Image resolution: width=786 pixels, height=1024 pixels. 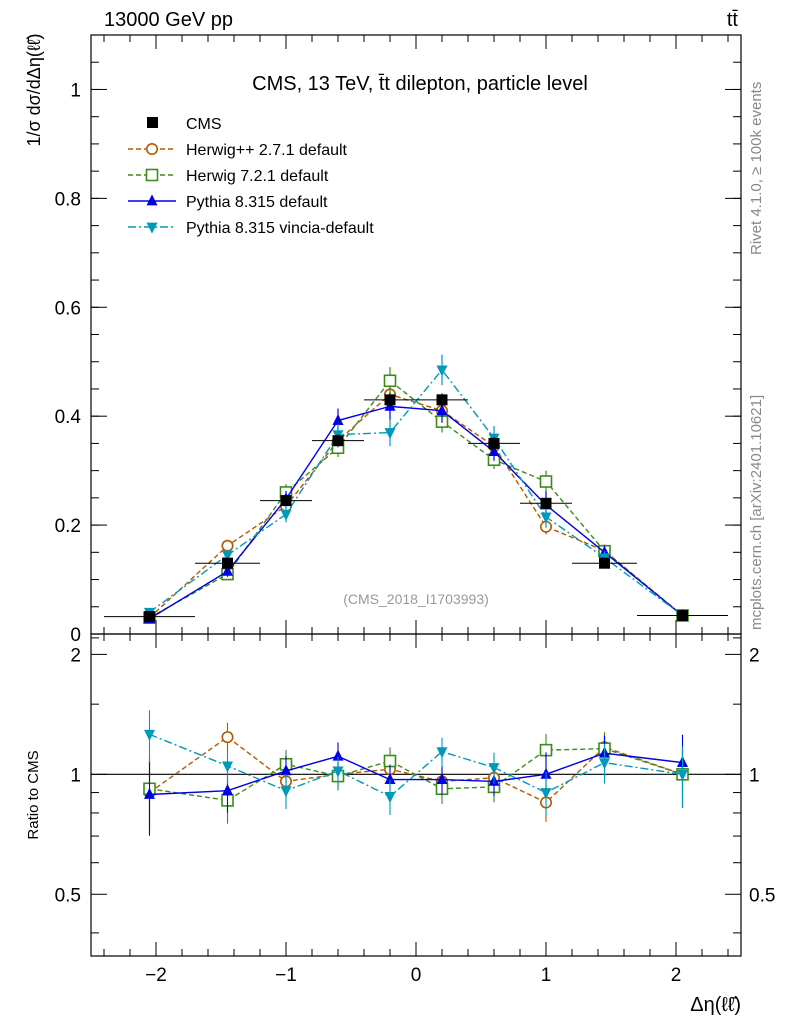 I want to click on ratio-line-pythia-8-315-default, so click(x=416, y=774).